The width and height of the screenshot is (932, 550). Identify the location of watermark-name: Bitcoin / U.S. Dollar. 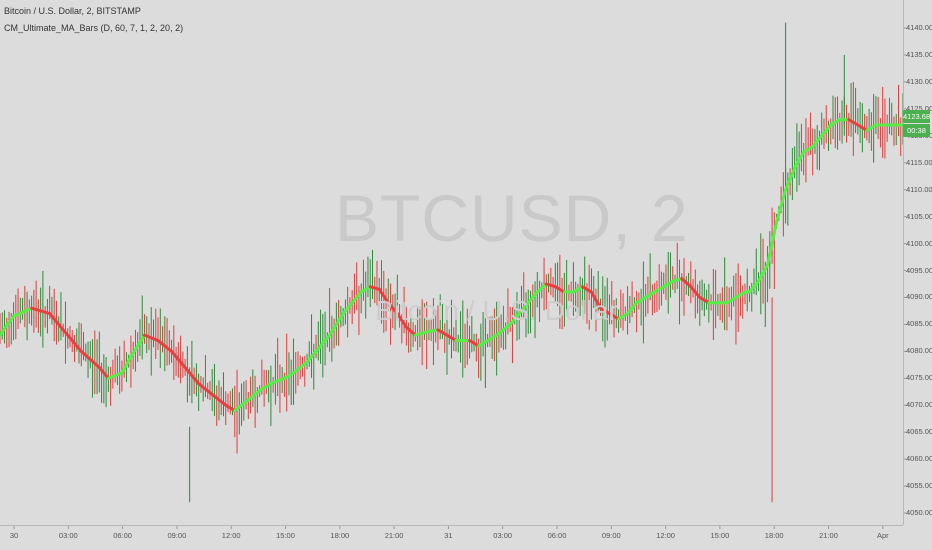
(496, 310).